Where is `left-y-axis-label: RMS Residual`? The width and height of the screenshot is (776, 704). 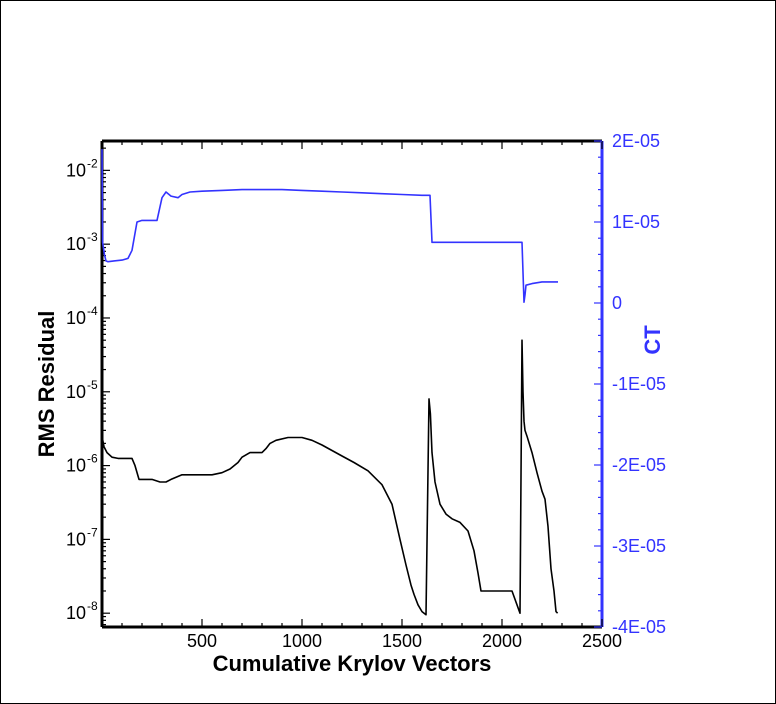 left-y-axis-label: RMS Residual is located at coordinates (46, 384).